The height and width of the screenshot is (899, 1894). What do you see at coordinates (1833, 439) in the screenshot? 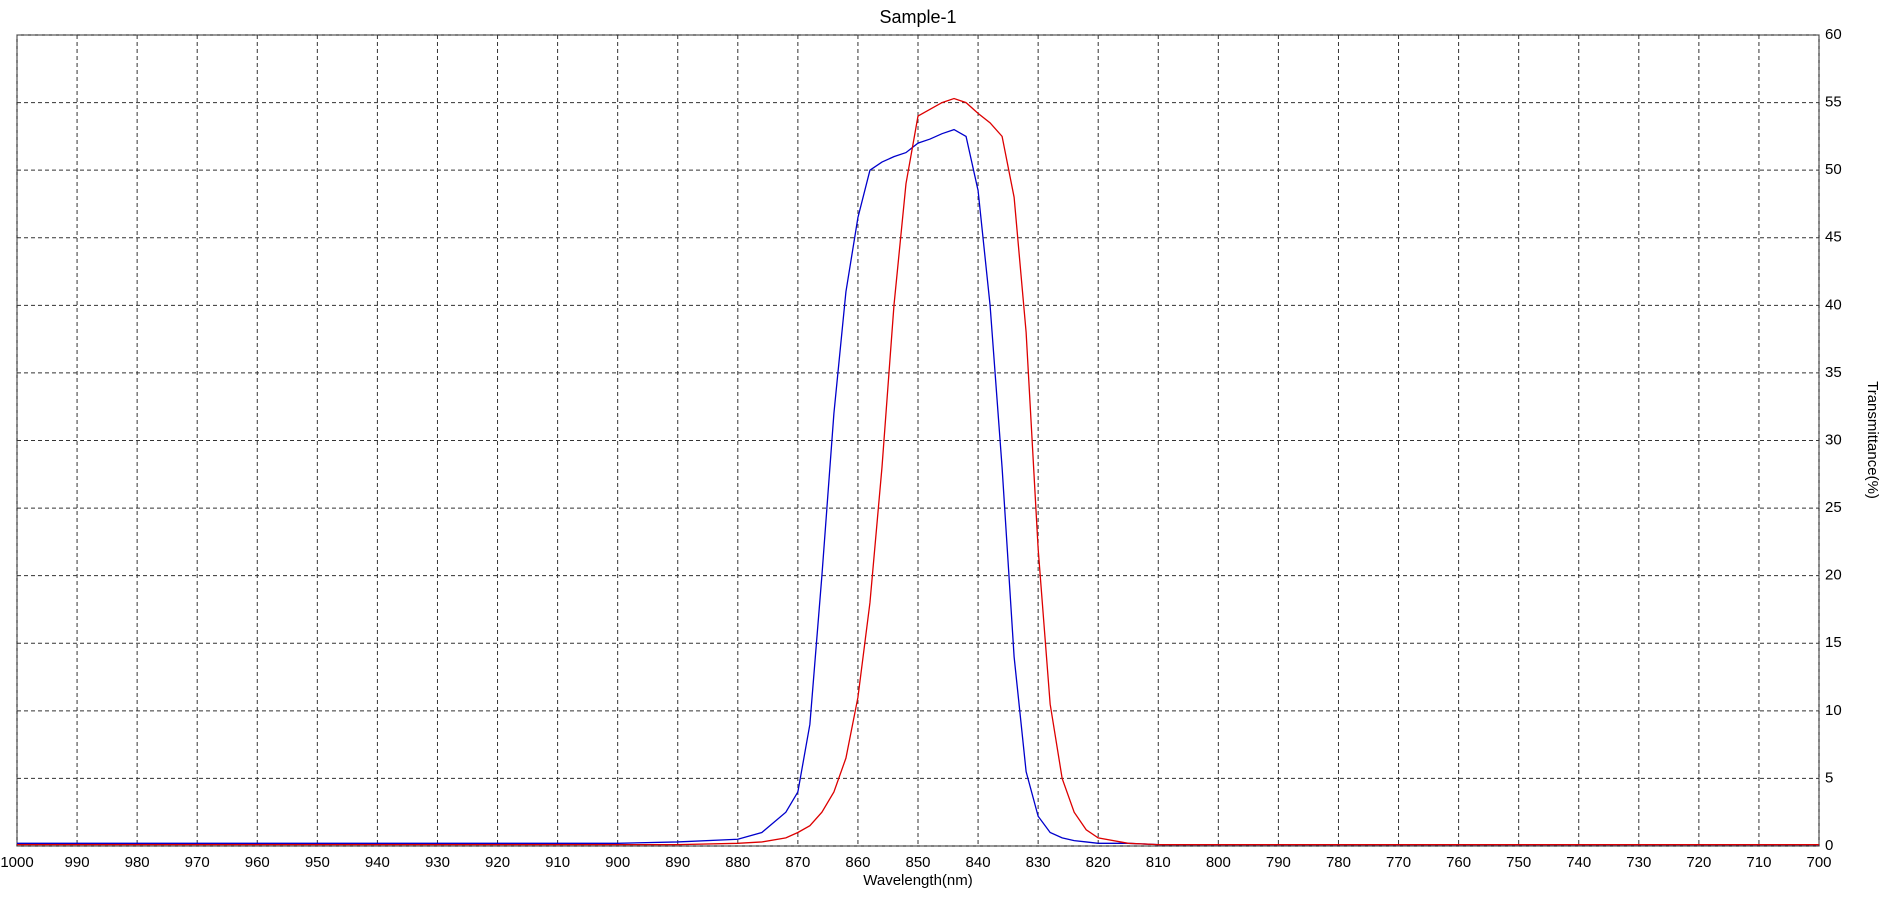
I see `y-tick-label: 30` at bounding box center [1833, 439].